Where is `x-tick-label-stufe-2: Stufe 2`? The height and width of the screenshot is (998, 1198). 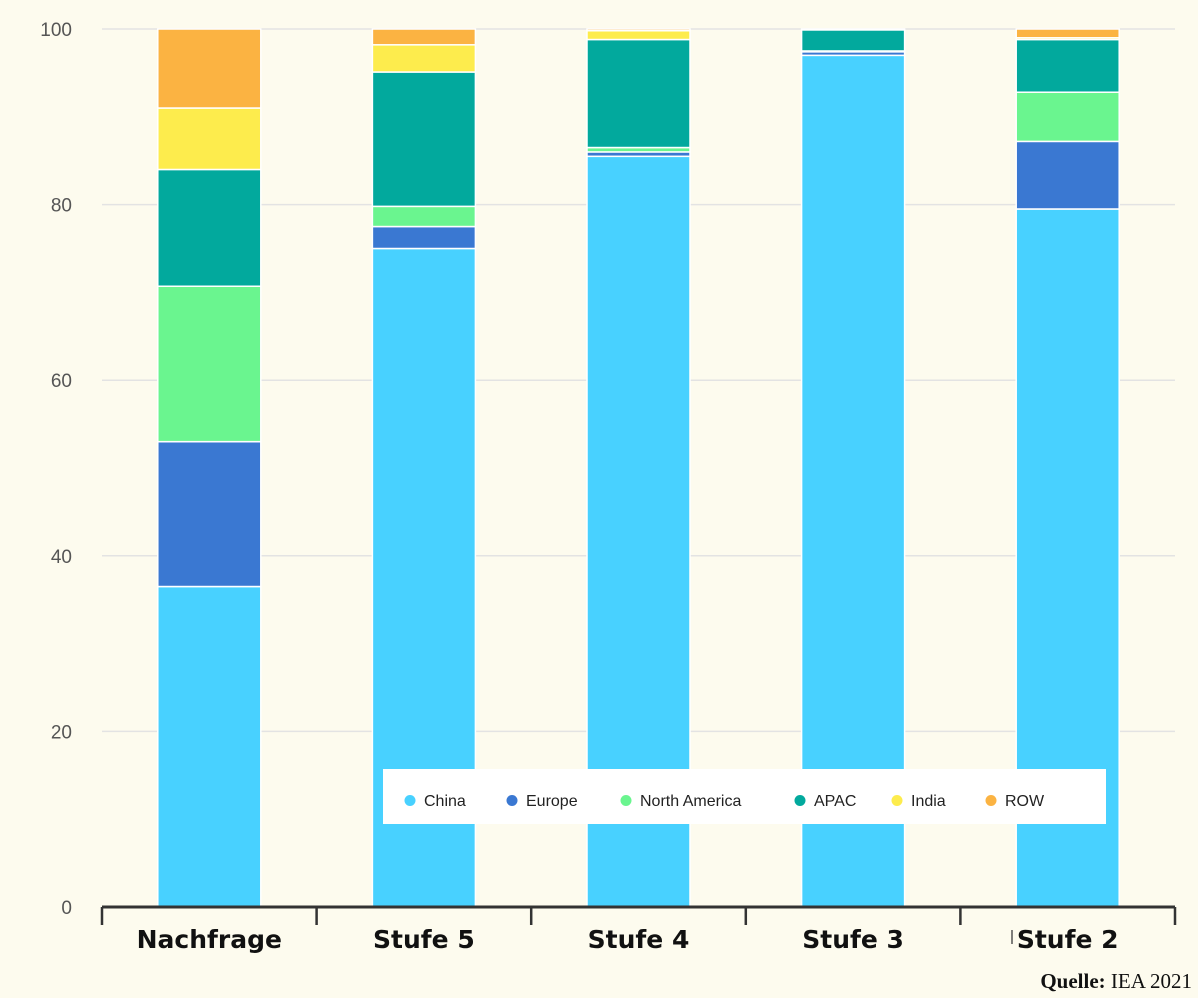 x-tick-label-stufe-2: Stufe 2 is located at coordinates (1068, 939).